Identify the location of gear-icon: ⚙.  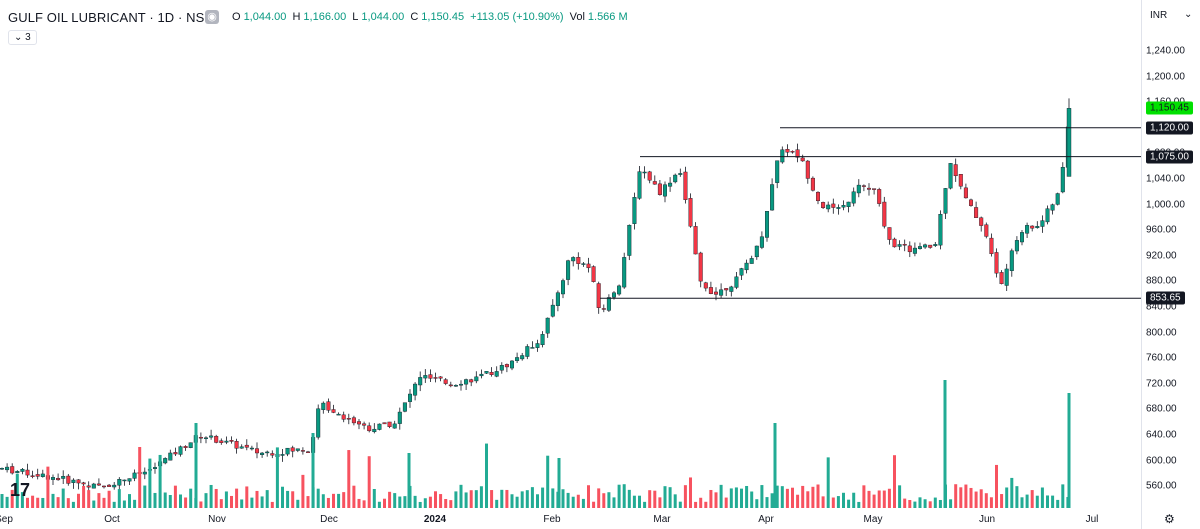
(1169, 519).